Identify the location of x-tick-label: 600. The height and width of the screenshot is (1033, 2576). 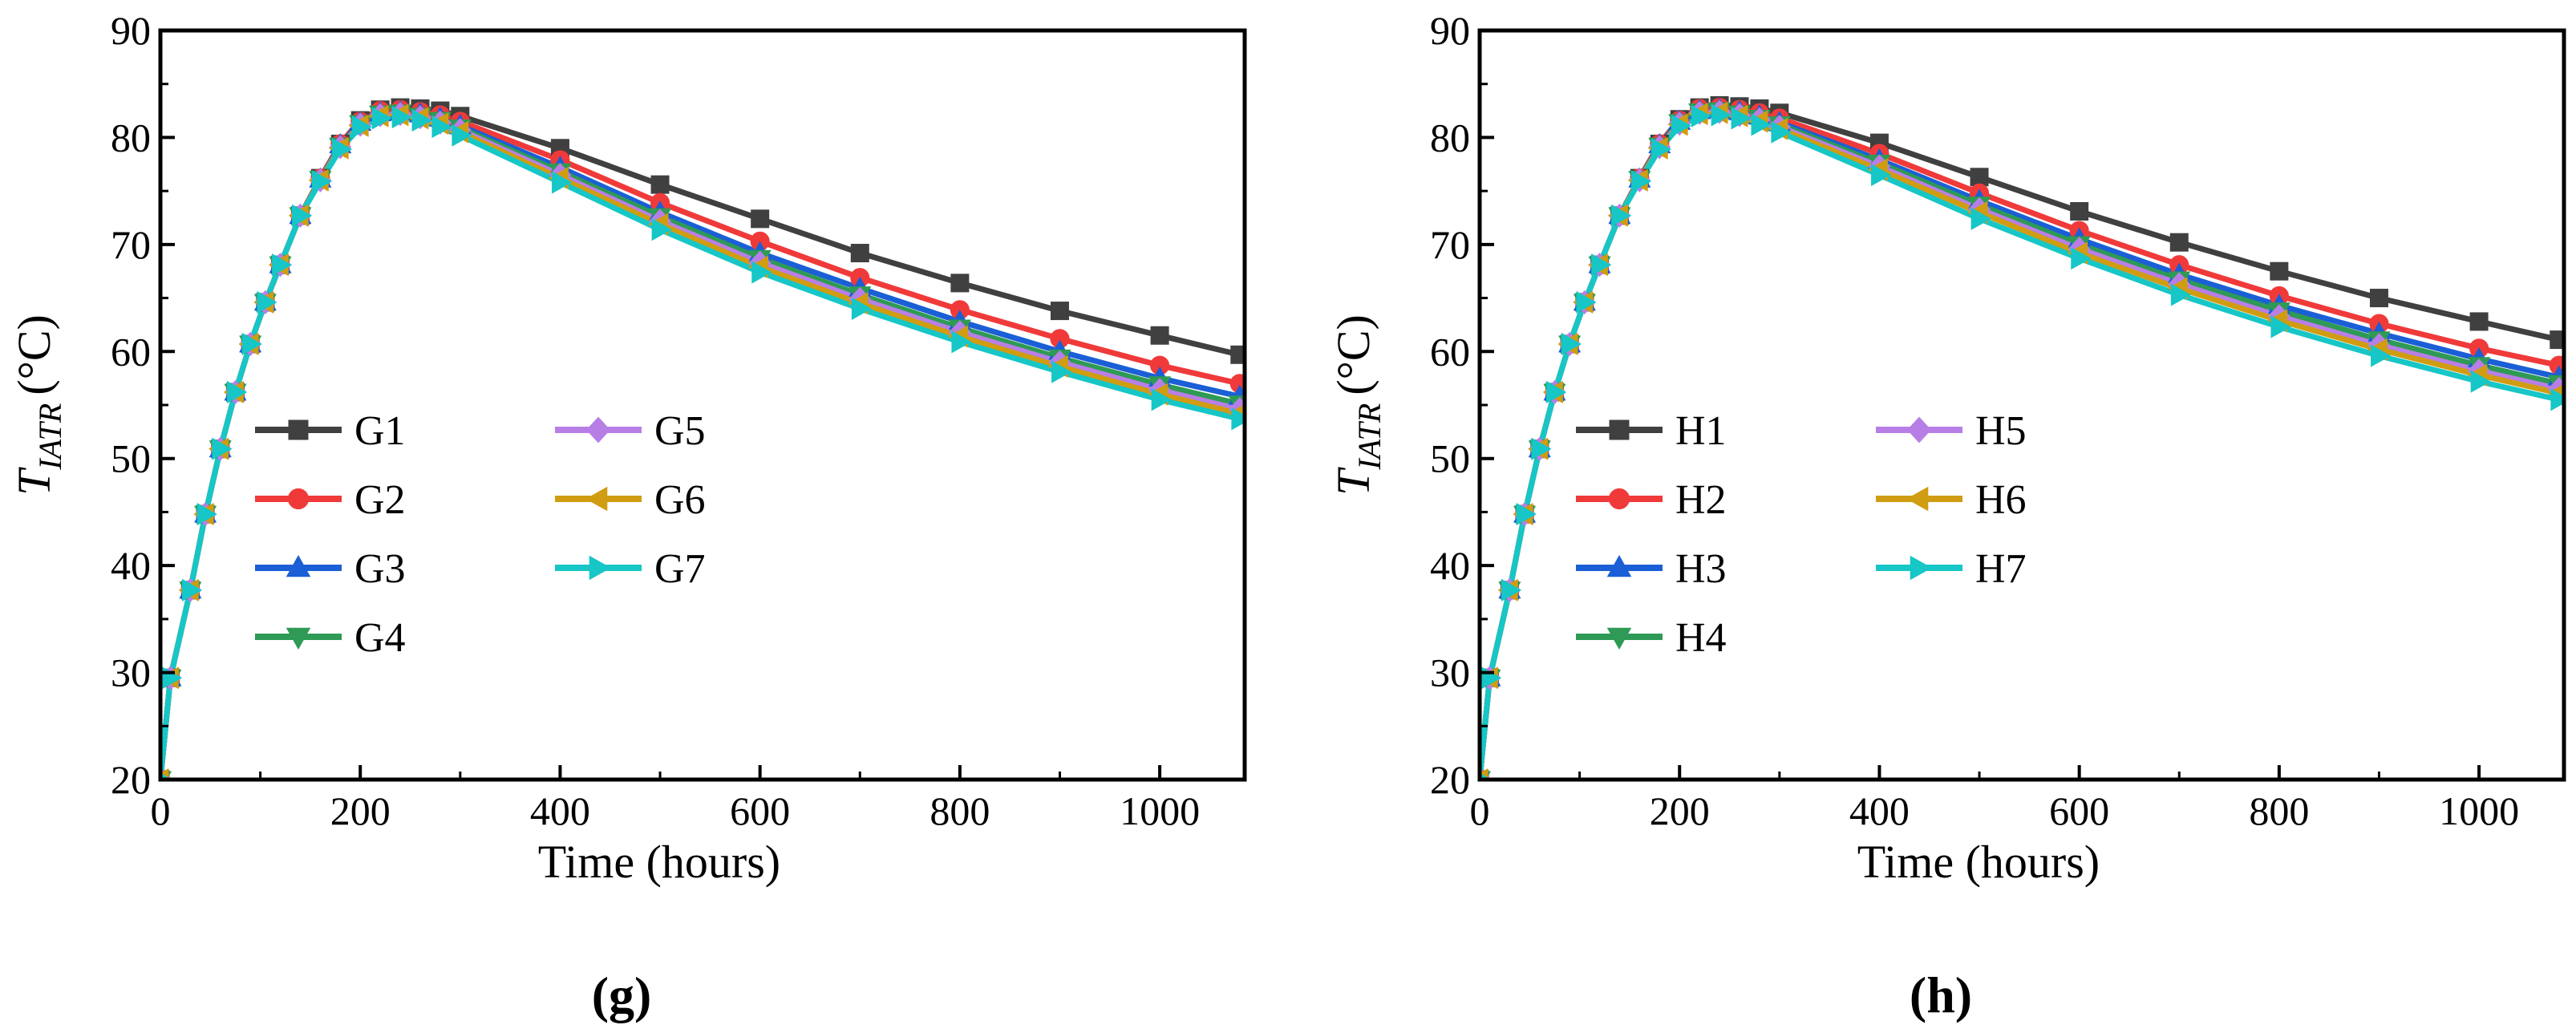
(760, 810).